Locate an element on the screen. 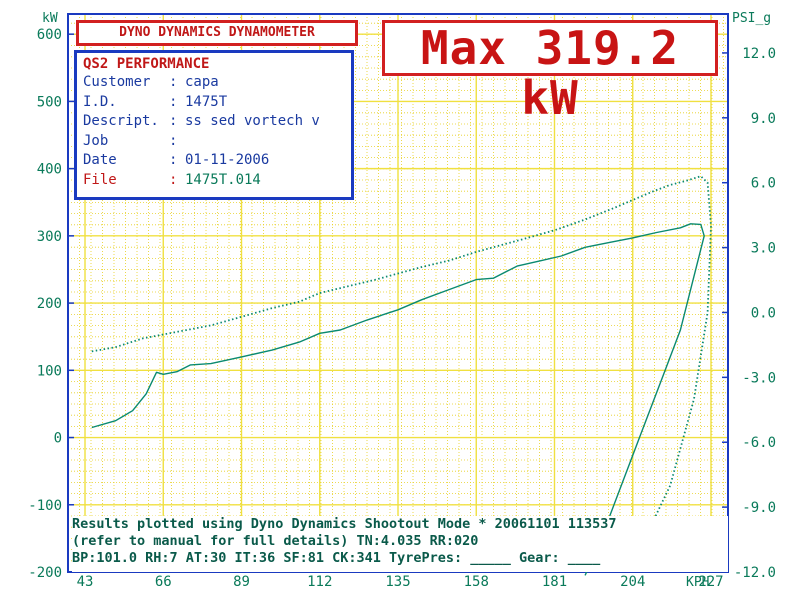  info-key: Descript. is located at coordinates (121, 121).